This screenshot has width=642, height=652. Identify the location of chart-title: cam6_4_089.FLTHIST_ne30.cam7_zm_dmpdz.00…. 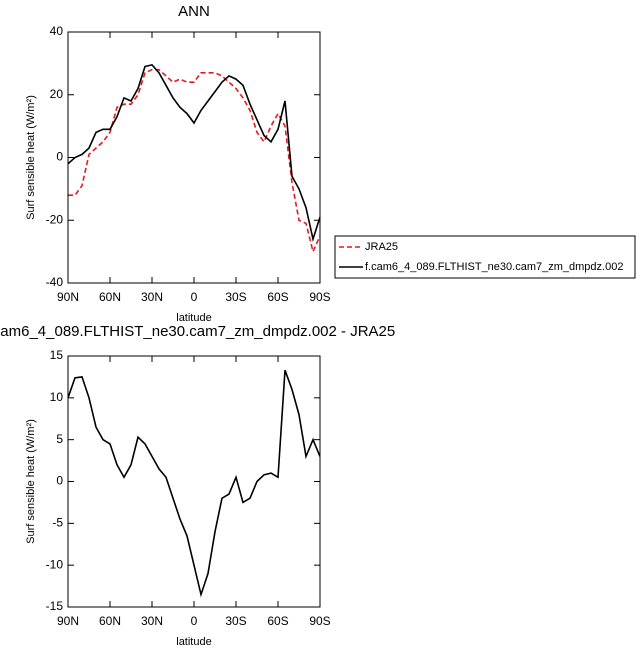
(197, 331).